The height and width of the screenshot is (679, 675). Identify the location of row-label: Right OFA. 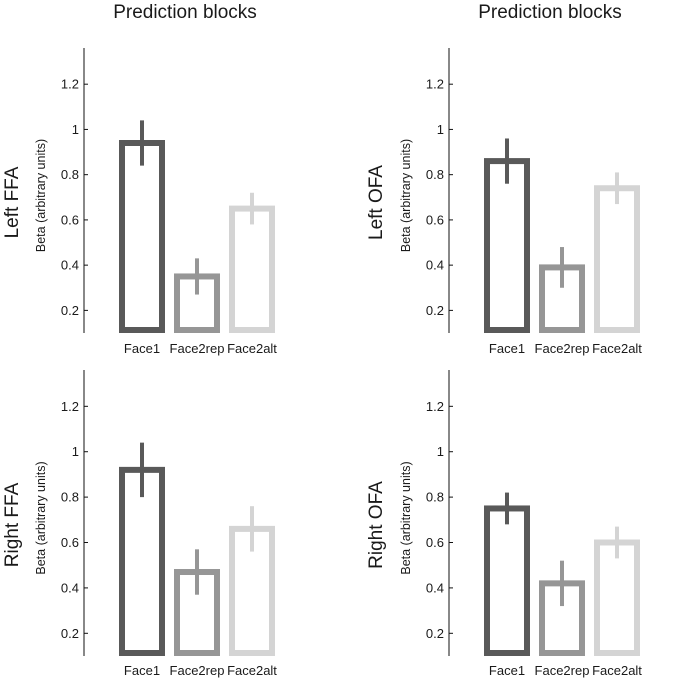
(376, 525).